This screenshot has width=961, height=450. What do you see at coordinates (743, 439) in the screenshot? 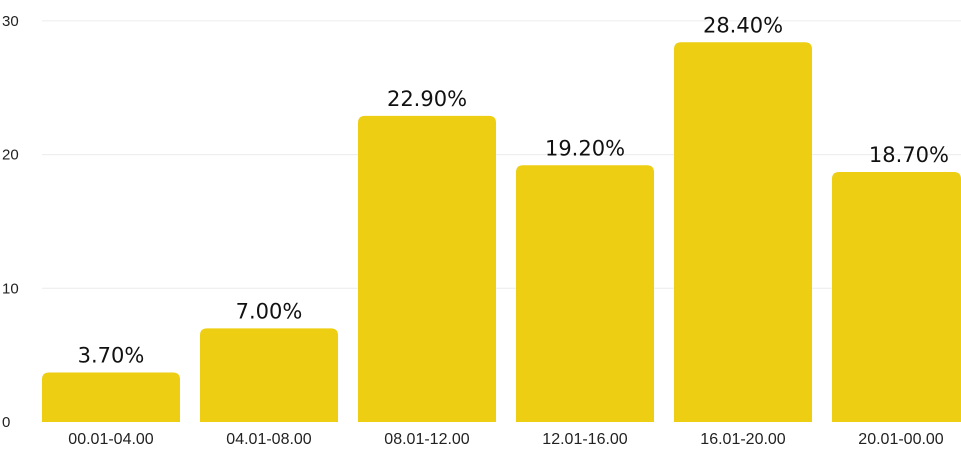
I see `x-tick-label: 16.01-20.00` at bounding box center [743, 439].